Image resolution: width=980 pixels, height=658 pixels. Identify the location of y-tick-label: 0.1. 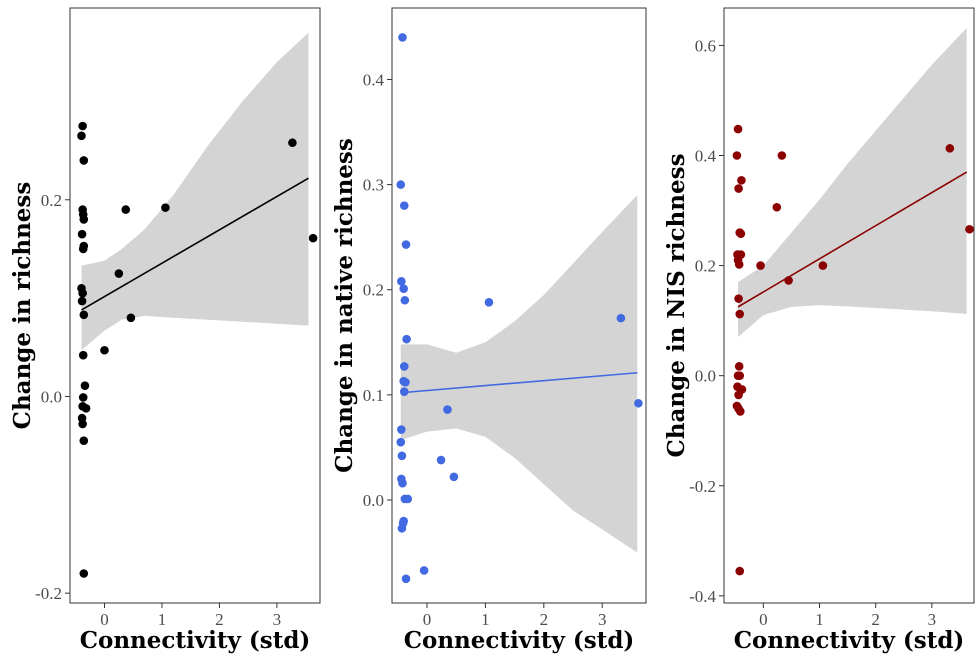
(373, 395).